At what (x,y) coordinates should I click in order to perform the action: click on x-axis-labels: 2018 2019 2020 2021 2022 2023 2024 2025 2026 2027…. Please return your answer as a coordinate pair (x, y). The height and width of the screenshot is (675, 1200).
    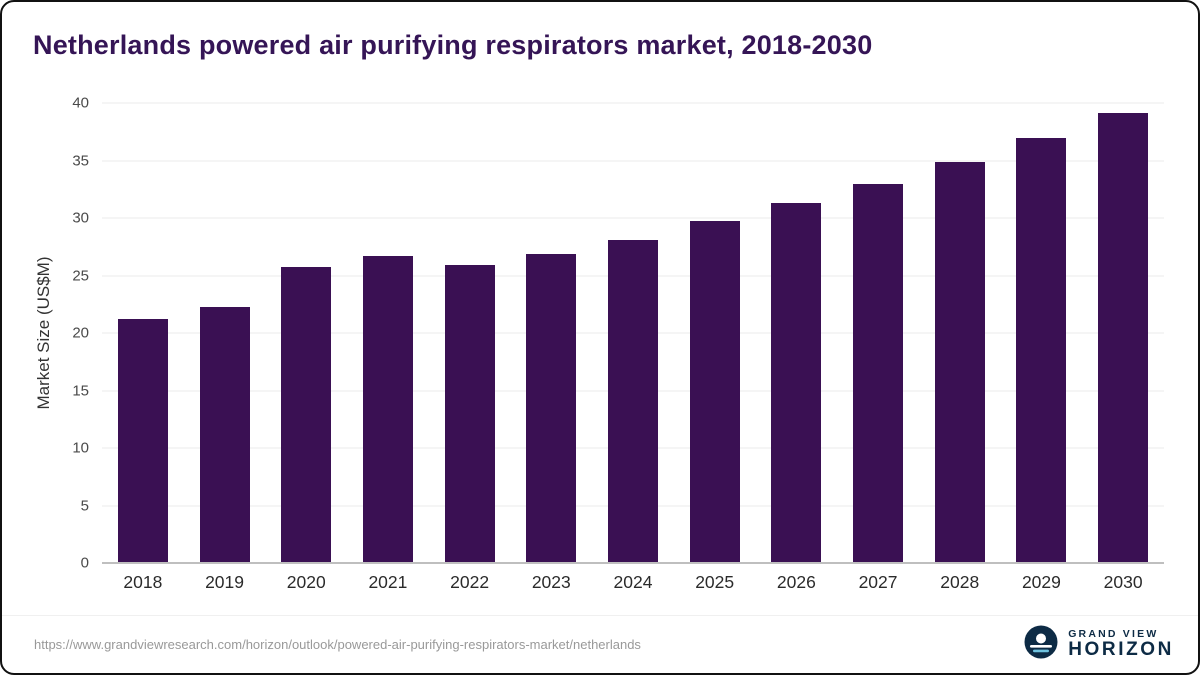
    Looking at the image, I should click on (633, 582).